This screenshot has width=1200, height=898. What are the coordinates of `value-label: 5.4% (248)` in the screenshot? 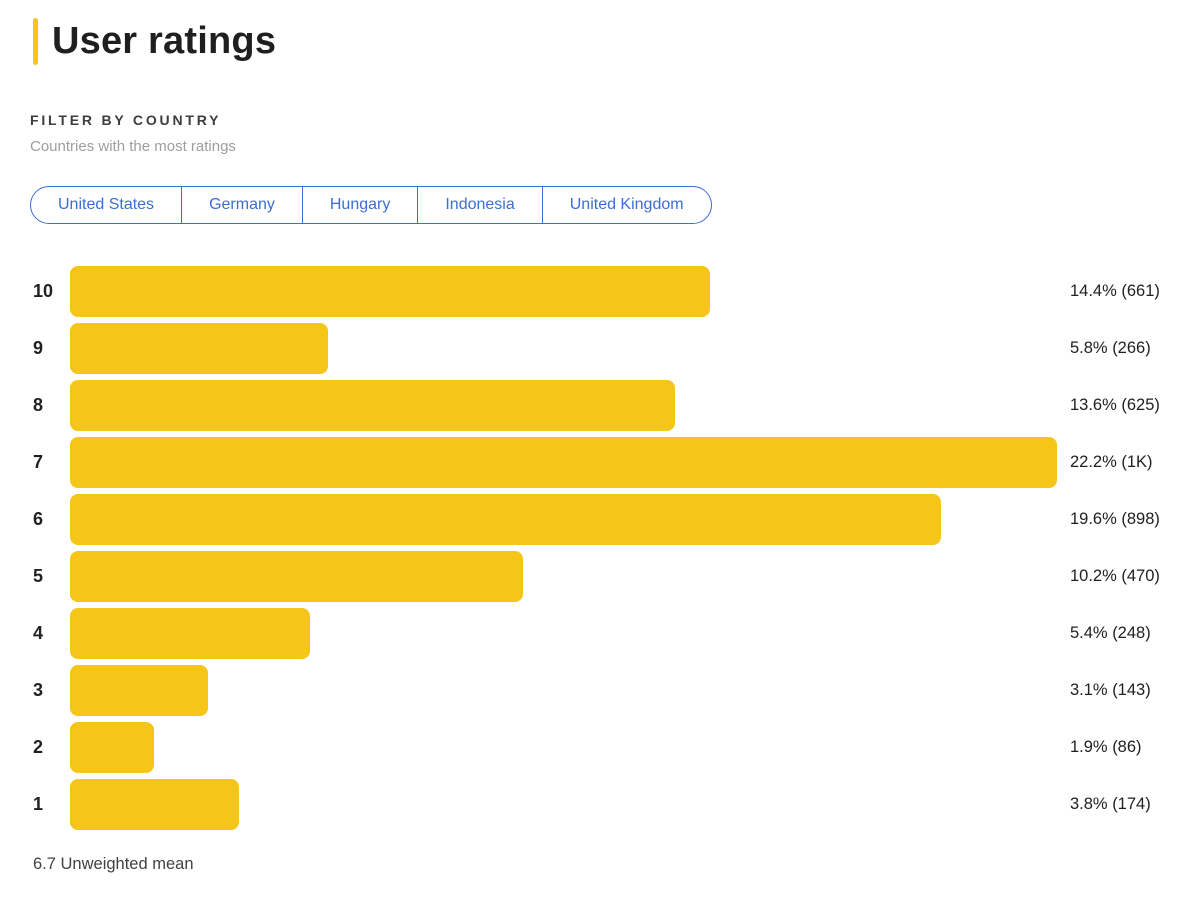 It's located at (1110, 633).